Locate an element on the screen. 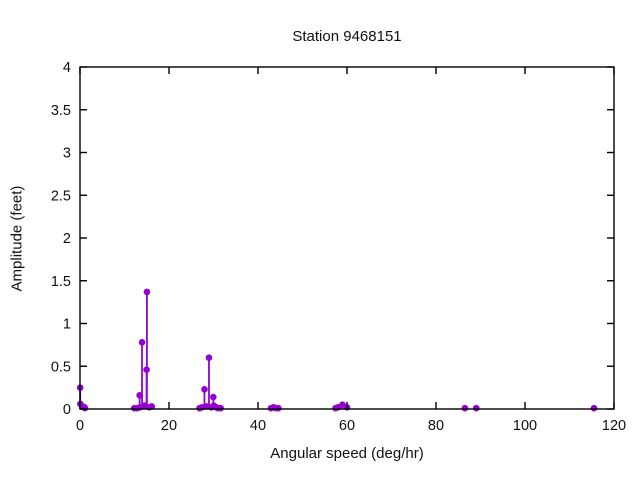  x-tick-label: 20 is located at coordinates (169, 426).